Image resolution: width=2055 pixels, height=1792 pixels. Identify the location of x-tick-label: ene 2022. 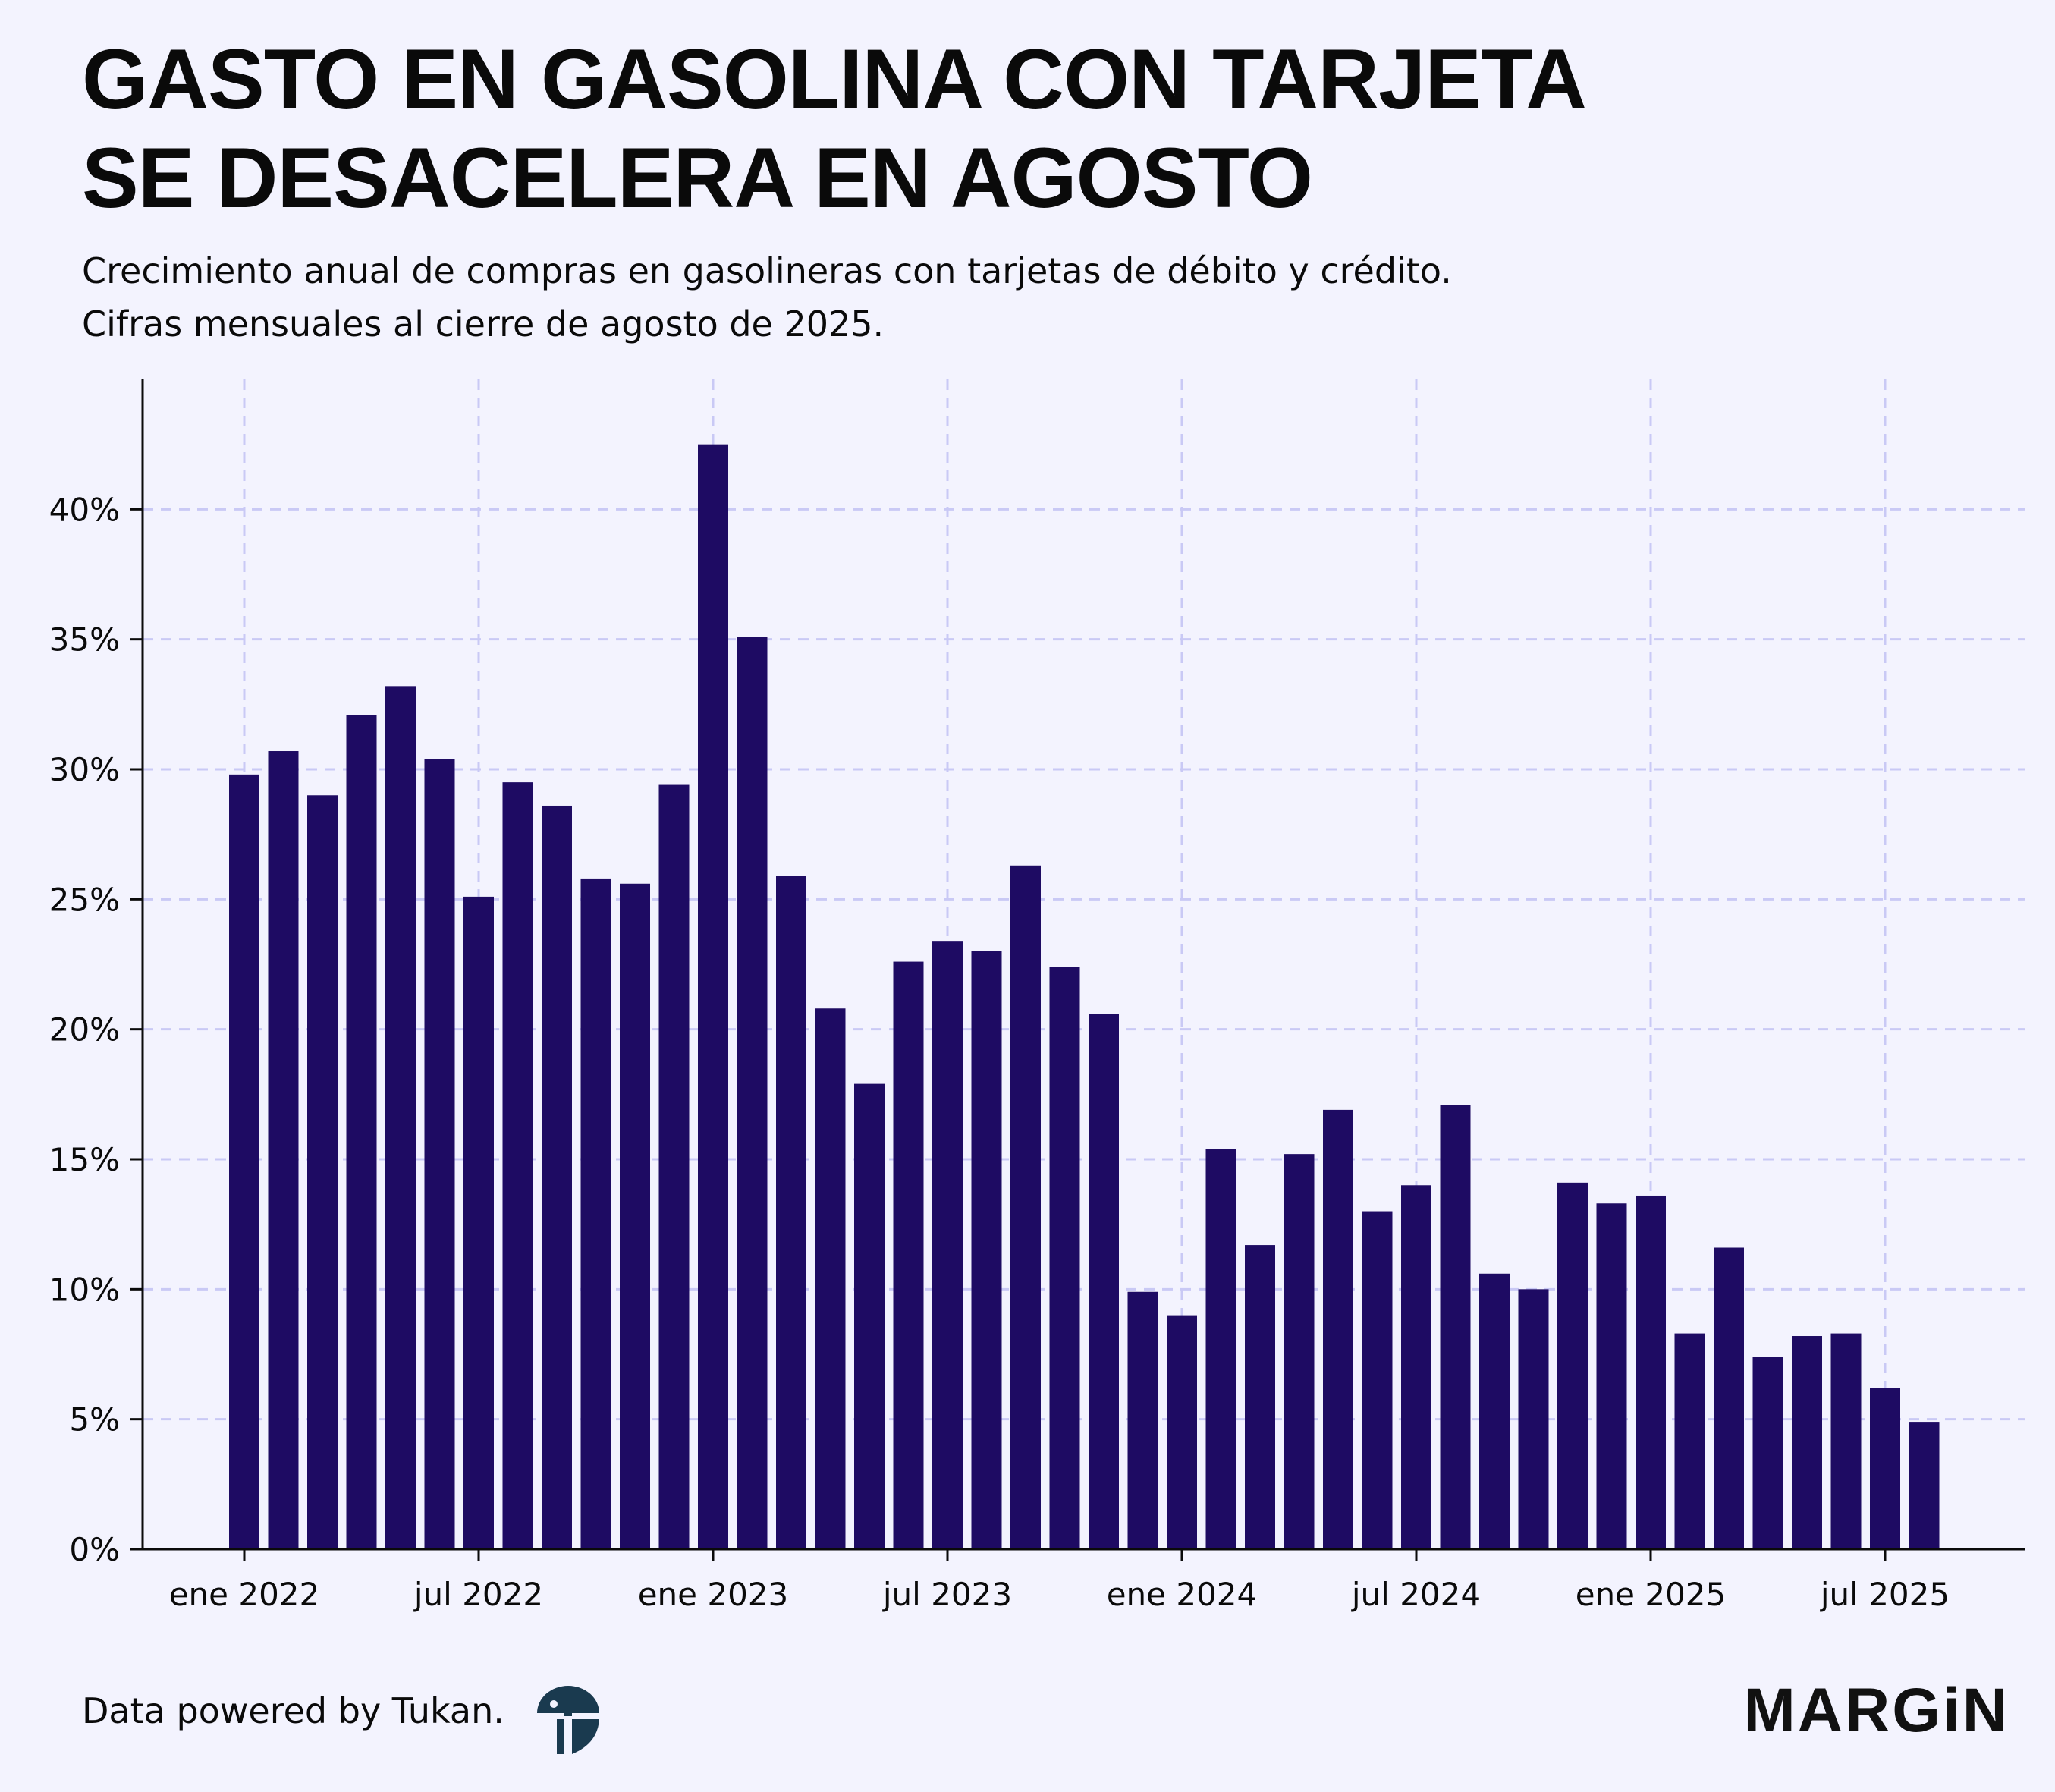
(245, 1594).